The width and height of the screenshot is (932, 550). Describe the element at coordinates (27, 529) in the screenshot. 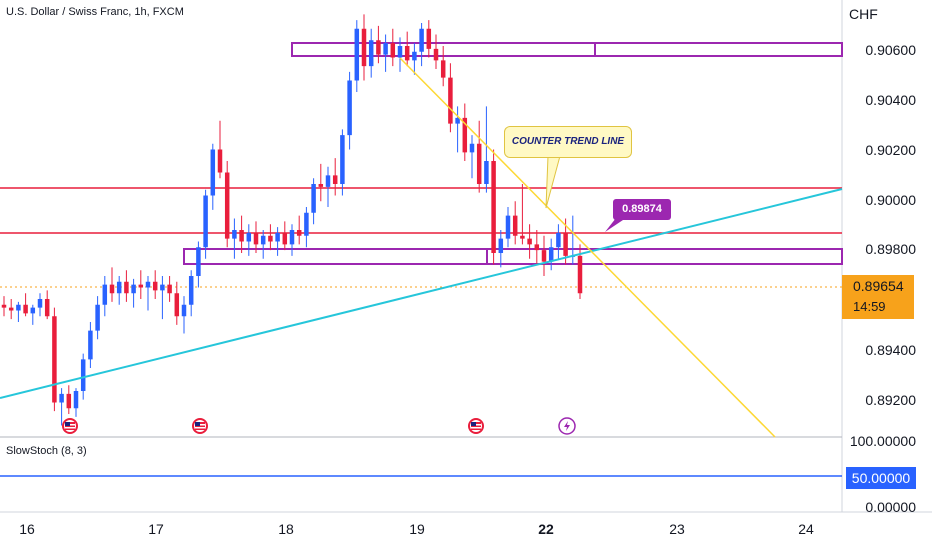

I see `time-tick: 16` at that location.